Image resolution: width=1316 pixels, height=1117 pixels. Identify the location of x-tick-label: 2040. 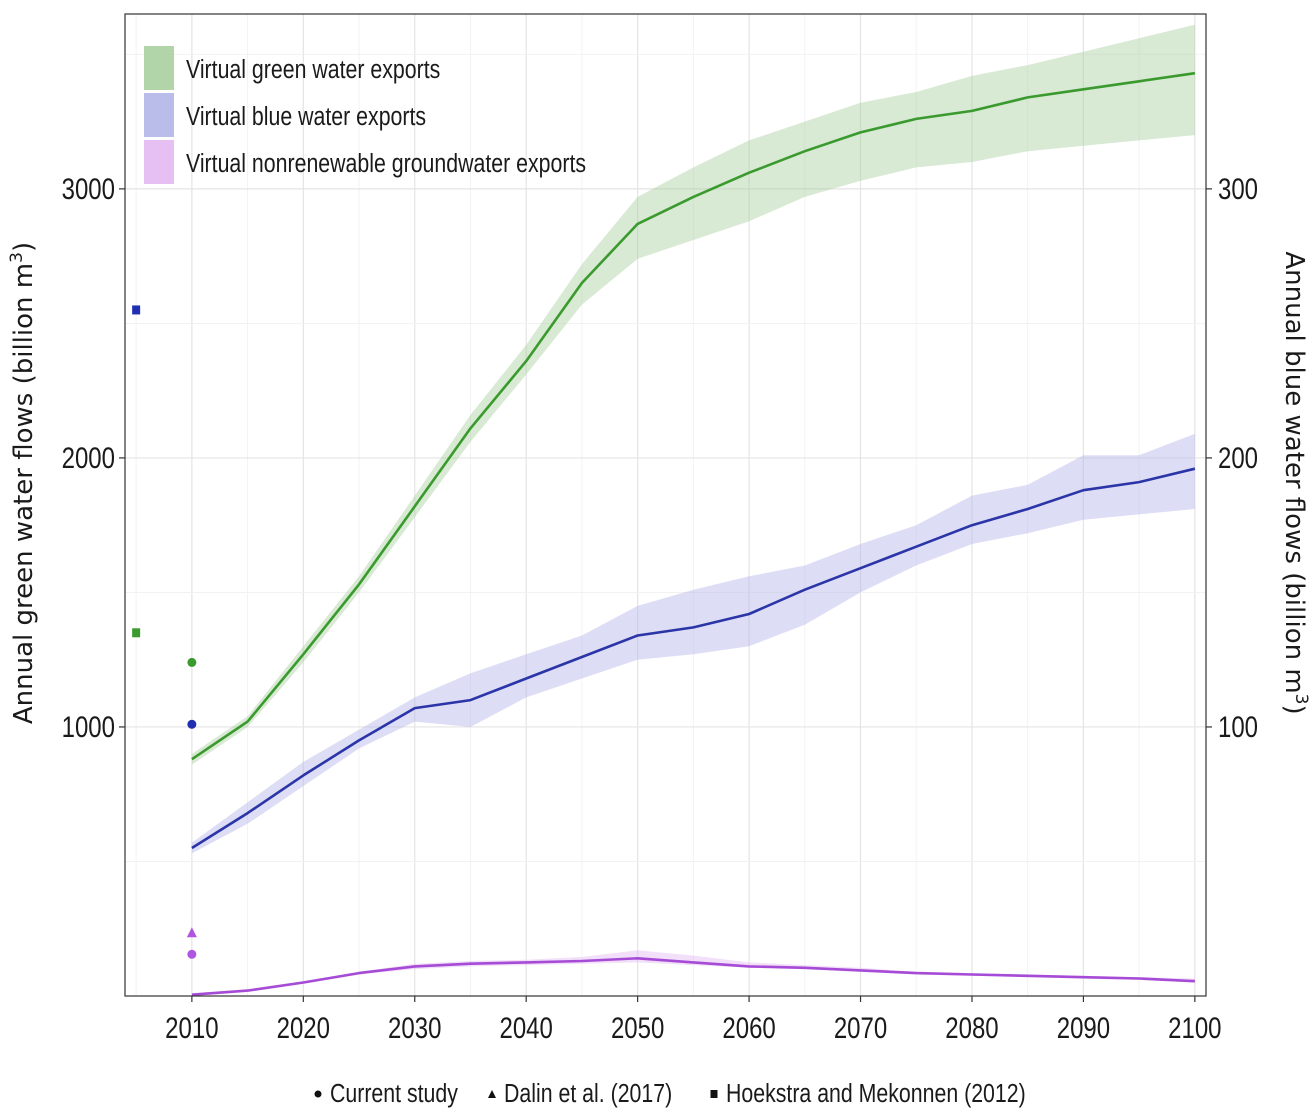
(526, 1027).